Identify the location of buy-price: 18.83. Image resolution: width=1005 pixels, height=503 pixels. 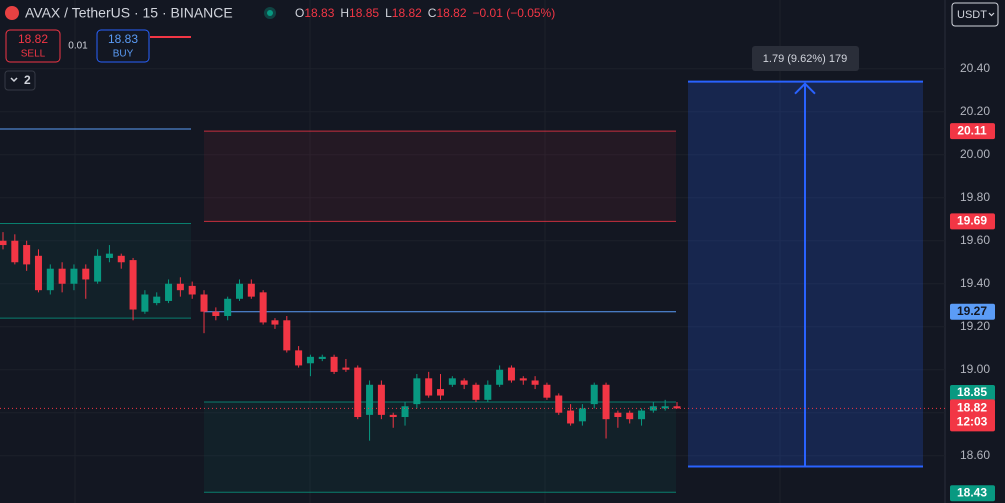
(123, 39).